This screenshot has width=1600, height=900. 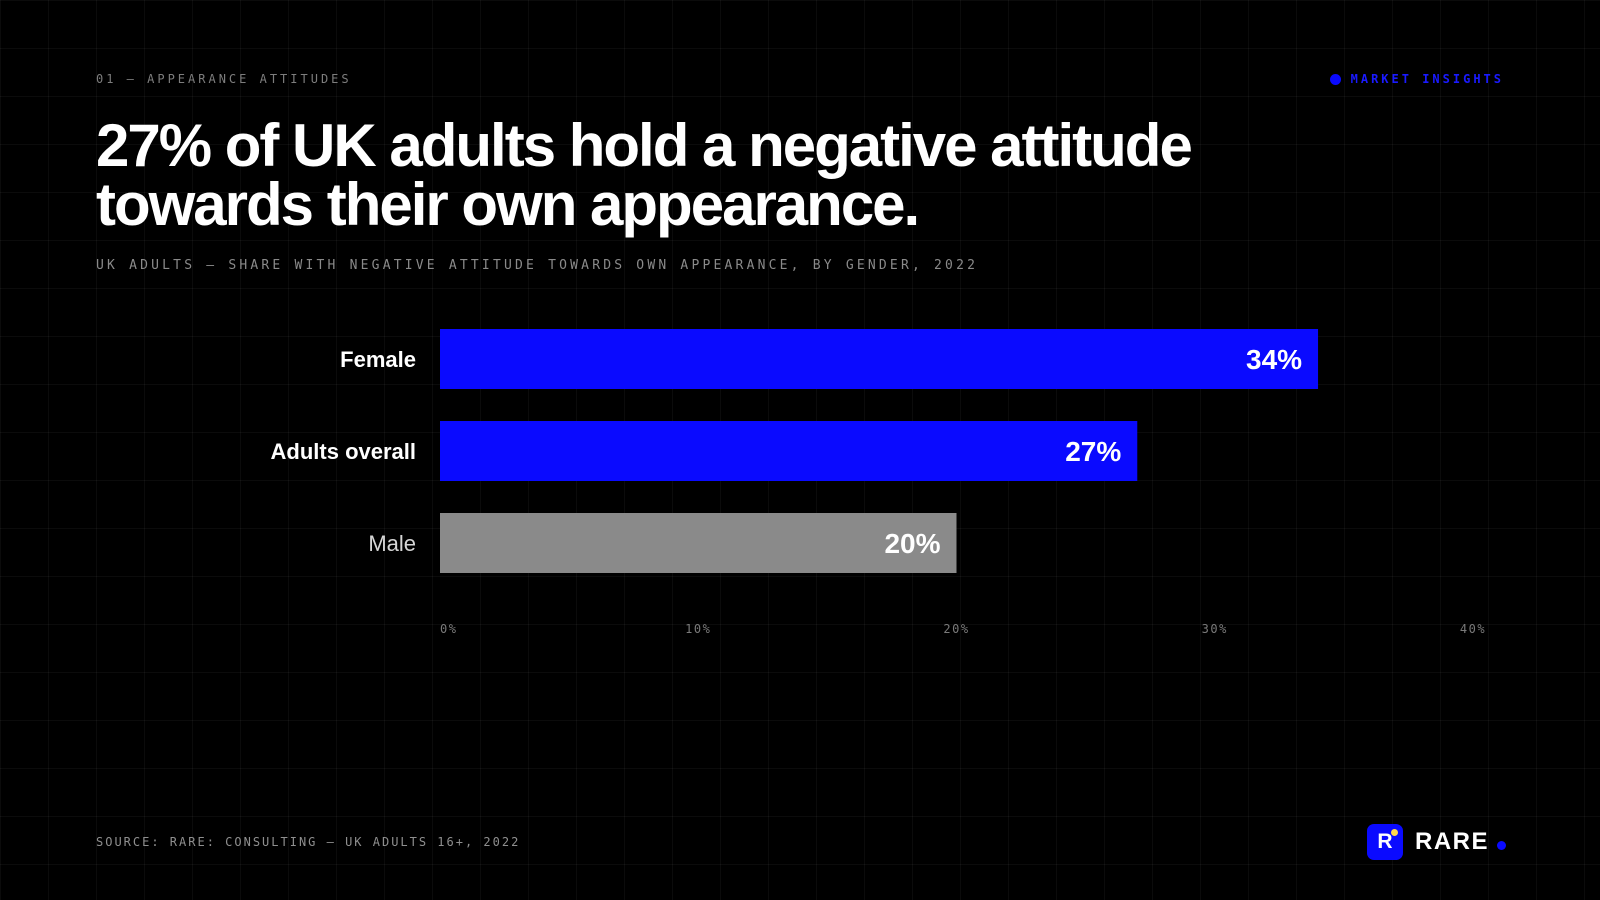 I want to click on x-tick-label: 20%, so click(x=956, y=629).